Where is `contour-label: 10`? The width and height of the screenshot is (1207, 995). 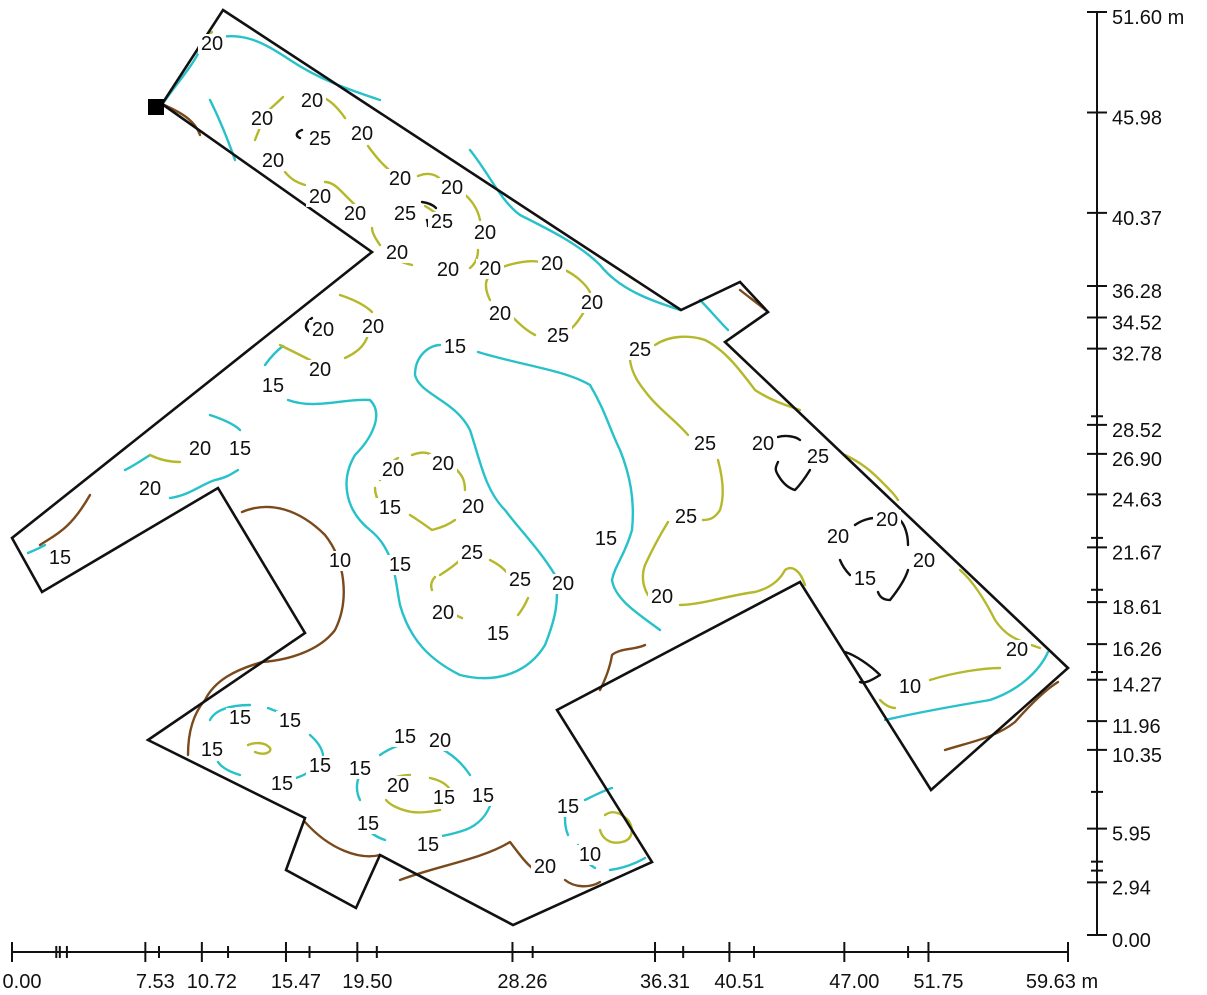 contour-label: 10 is located at coordinates (910, 687).